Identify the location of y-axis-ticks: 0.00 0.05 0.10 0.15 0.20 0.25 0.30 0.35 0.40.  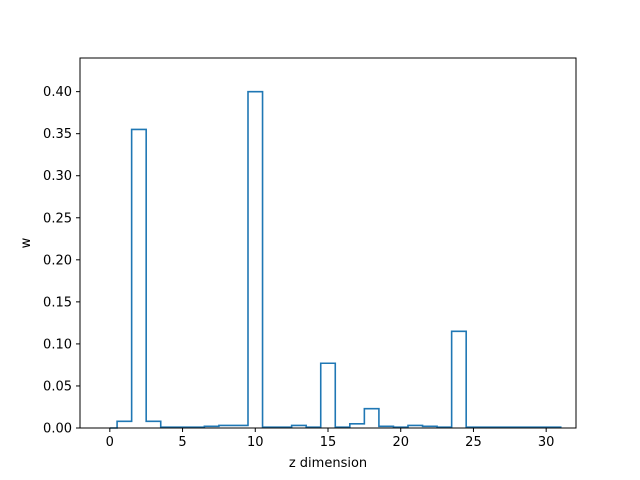
(61, 261).